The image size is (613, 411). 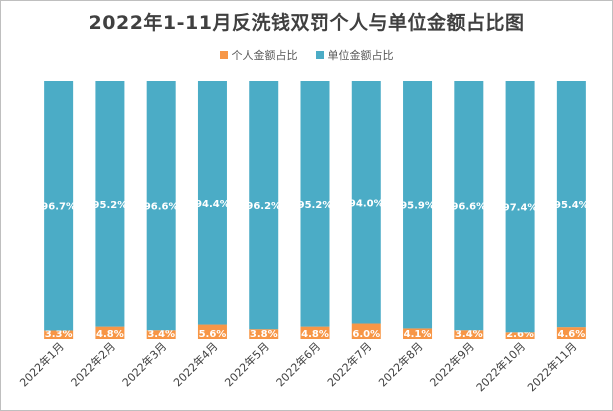 What do you see at coordinates (195, 364) in the screenshot?
I see `x-tick-label-4: 2022年4月` at bounding box center [195, 364].